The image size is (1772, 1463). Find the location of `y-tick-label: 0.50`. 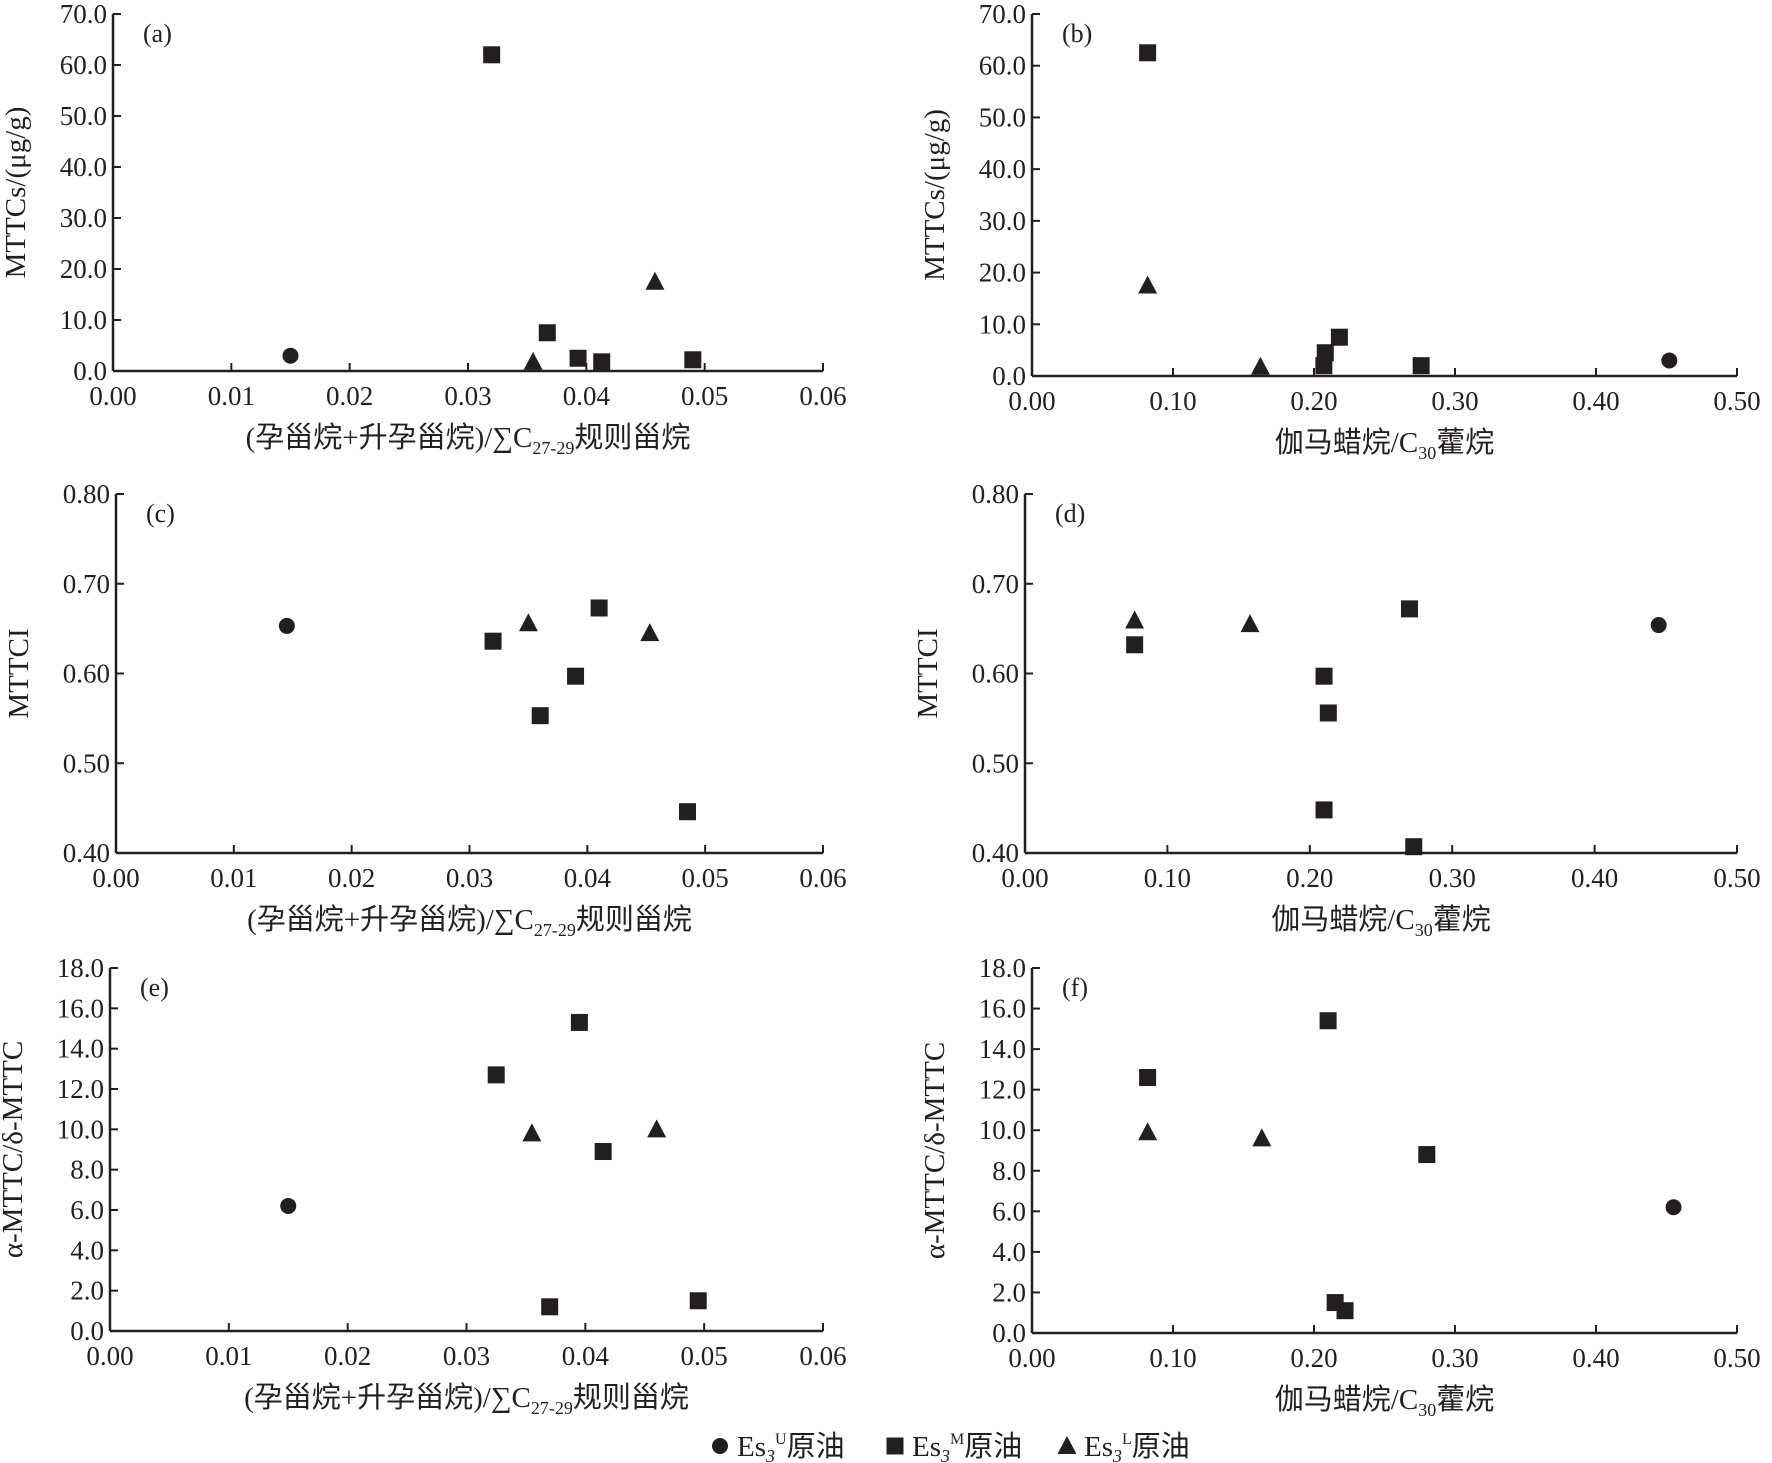

y-tick-label: 0.50 is located at coordinates (86, 763).